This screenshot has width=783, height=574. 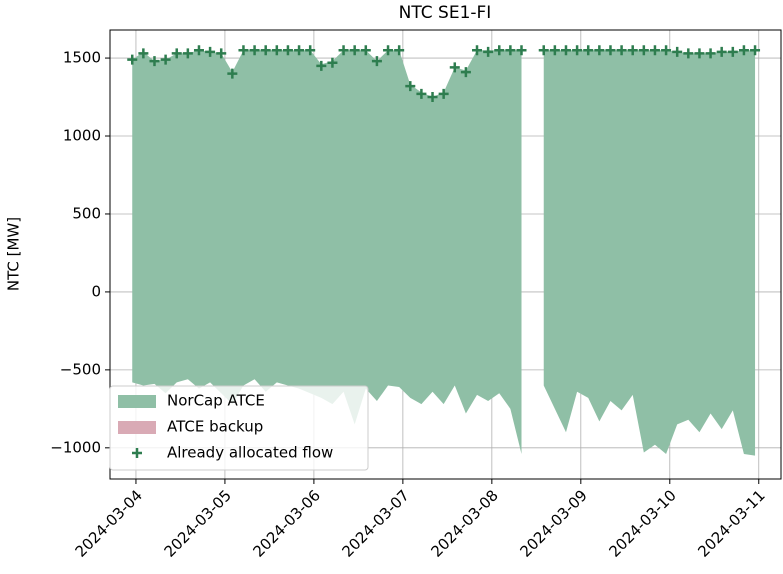 I want to click on y-tick-label: −500, so click(x=80, y=369).